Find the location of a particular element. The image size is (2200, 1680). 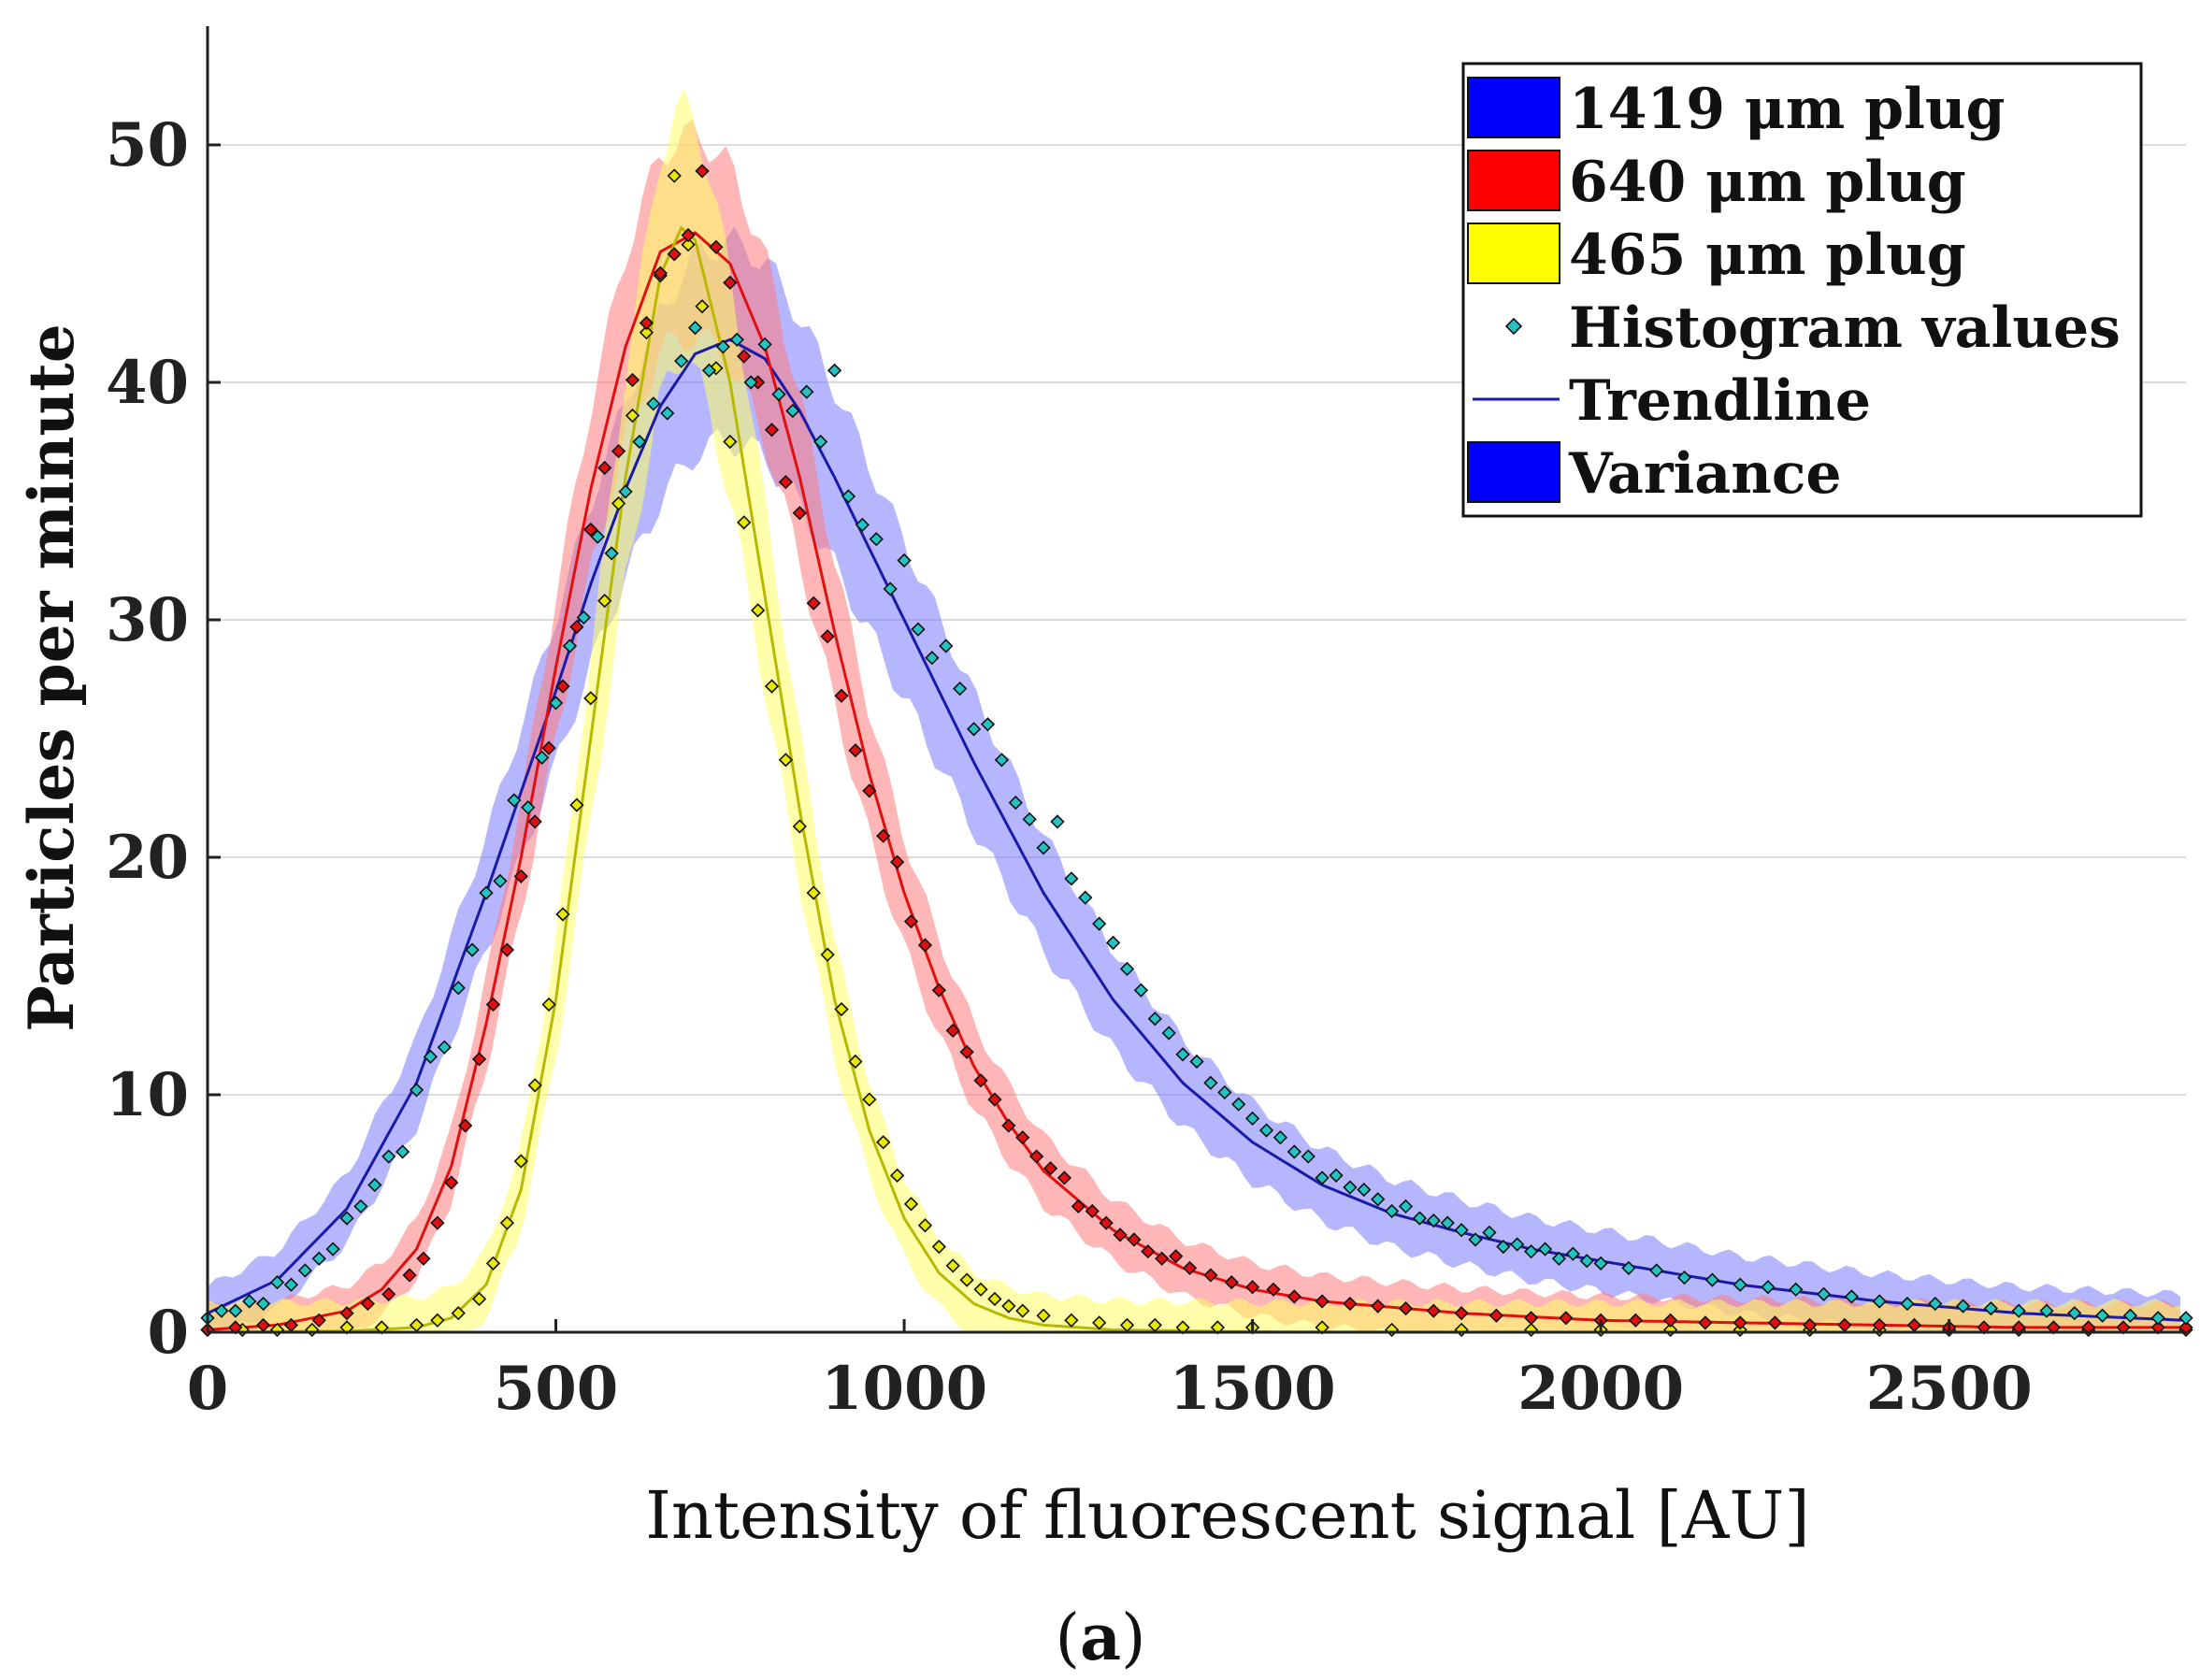

y-tick-label-0: 0 is located at coordinates (168, 1333).